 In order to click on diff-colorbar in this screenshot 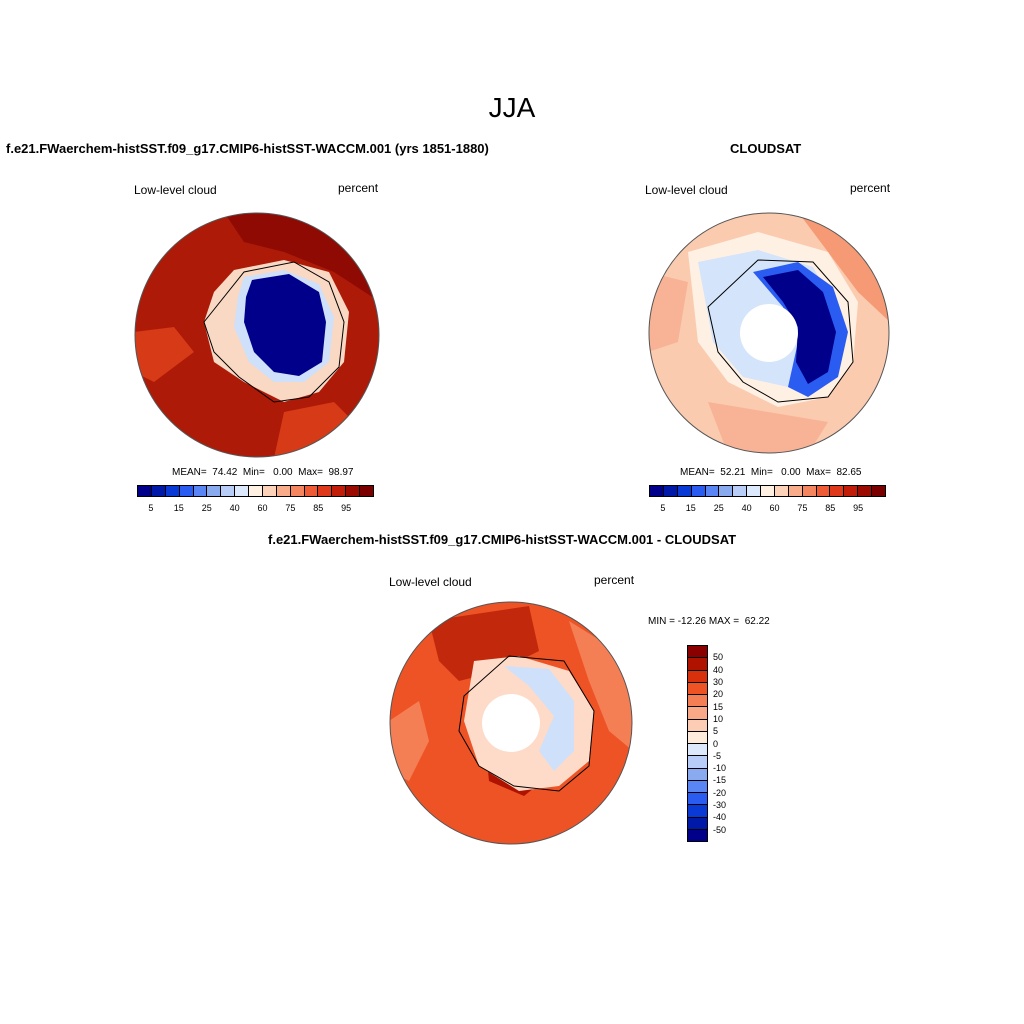, I will do `click(697, 743)`.